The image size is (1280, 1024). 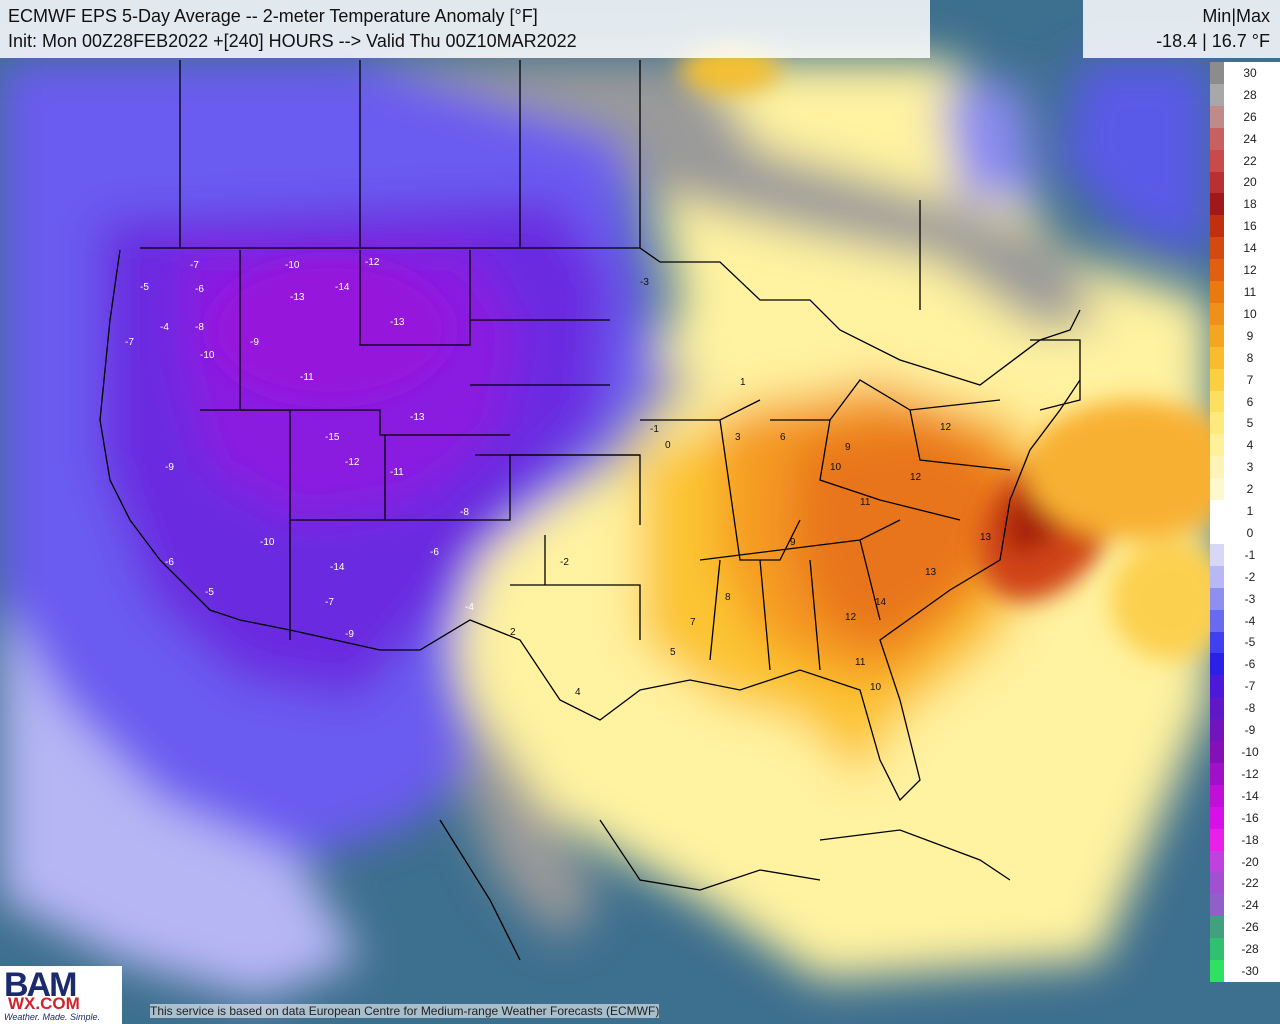 What do you see at coordinates (673, 652) in the screenshot?
I see `anomaly-label: 5` at bounding box center [673, 652].